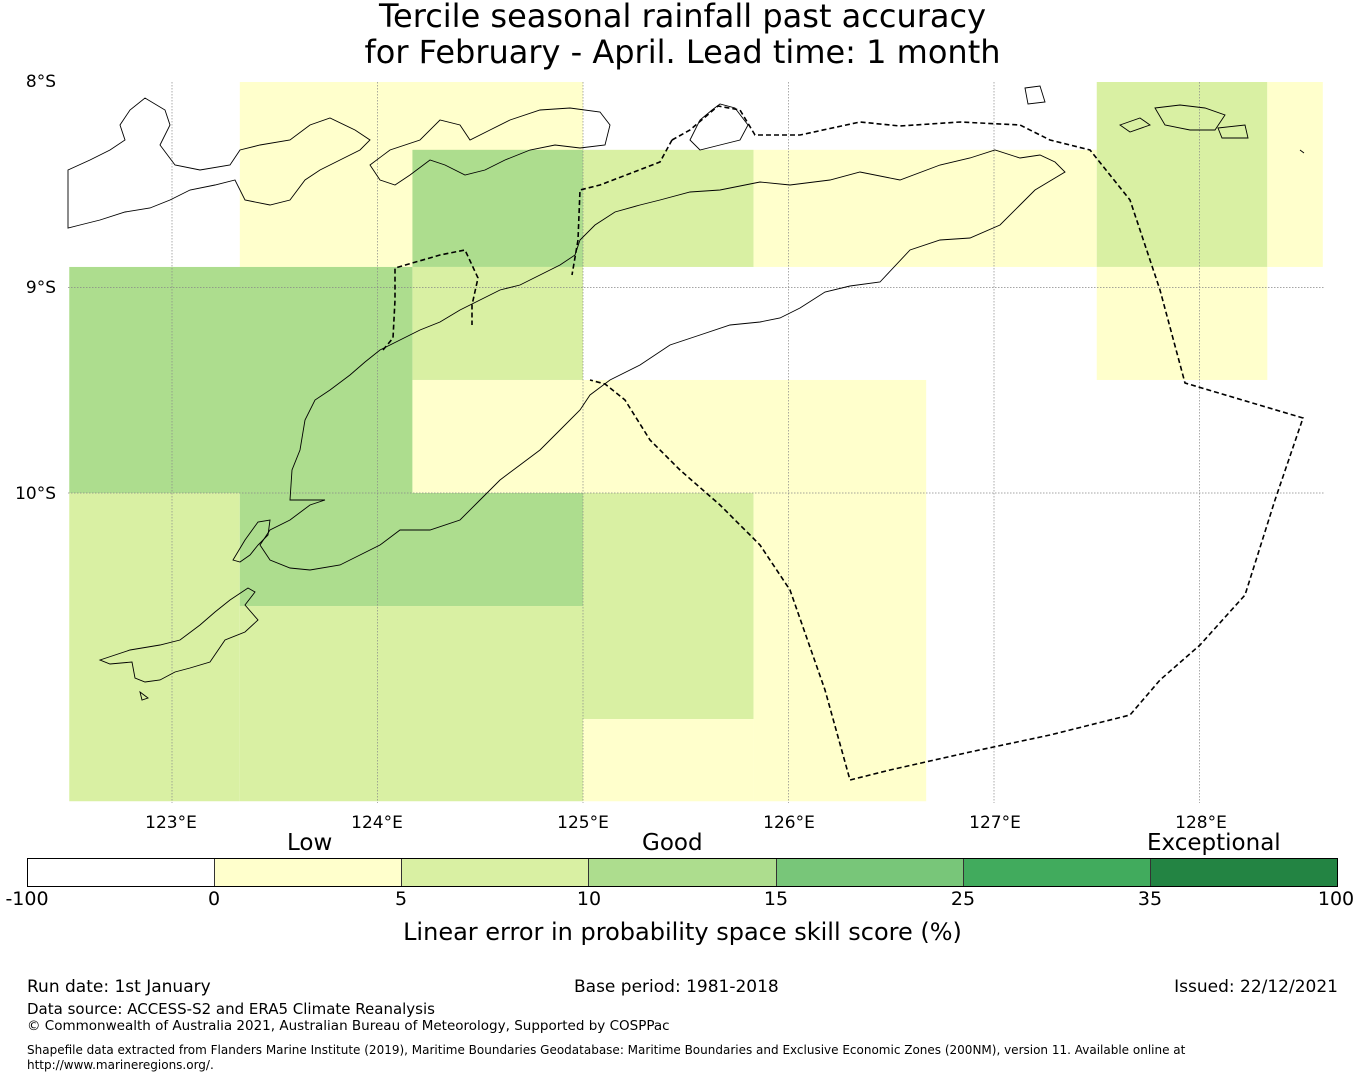  What do you see at coordinates (40, 288) in the screenshot?
I see `lat-label-9s: 9°S` at bounding box center [40, 288].